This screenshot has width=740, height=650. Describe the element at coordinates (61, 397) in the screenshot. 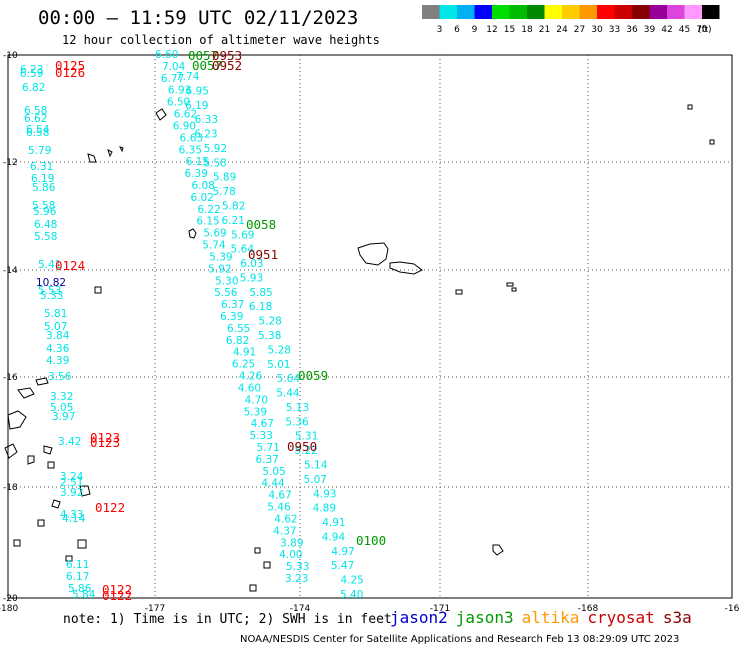

I see `swh-value-left: 3.32` at that location.